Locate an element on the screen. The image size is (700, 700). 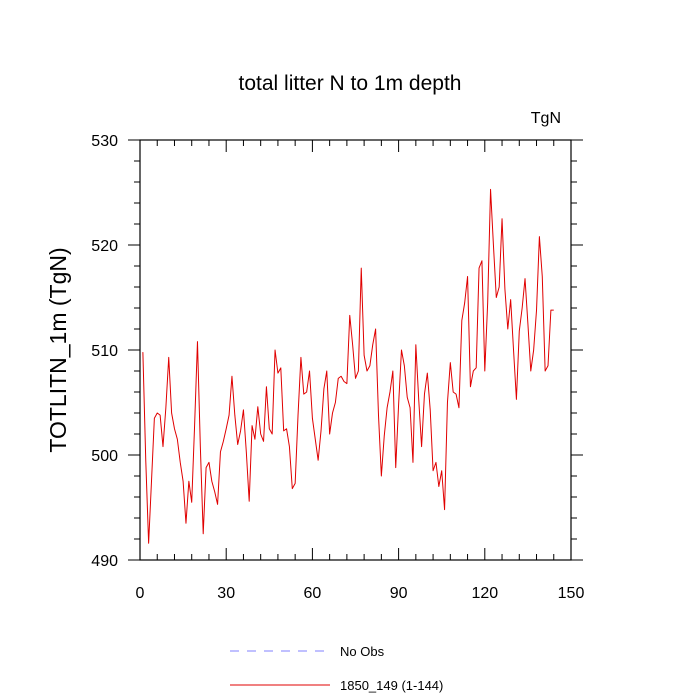
legend-label-1850-149: 1850_149 (1-144) is located at coordinates (391, 685).